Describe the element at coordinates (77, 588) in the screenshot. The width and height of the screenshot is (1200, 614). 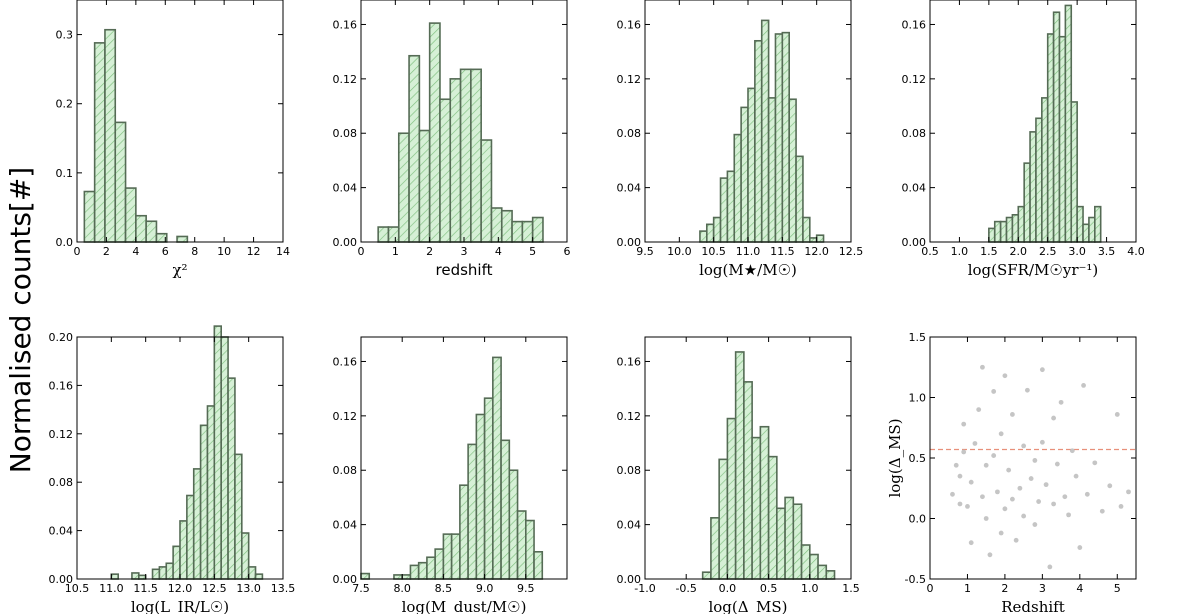
I see `x-tick-label: 10.5` at that location.